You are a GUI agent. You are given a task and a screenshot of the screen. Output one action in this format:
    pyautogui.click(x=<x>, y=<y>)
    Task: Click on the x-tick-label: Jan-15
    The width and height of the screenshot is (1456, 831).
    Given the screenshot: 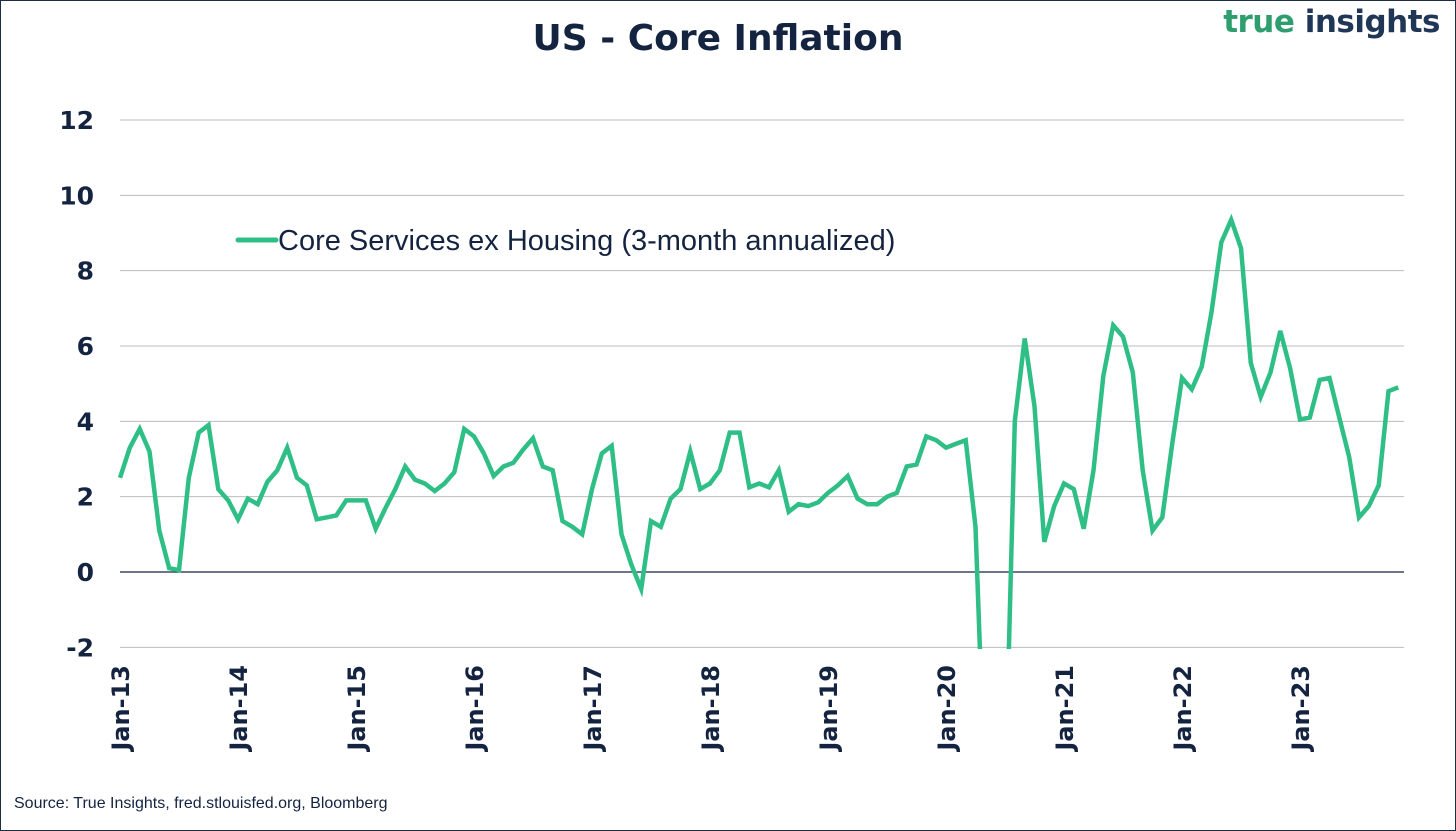 What is the action you would take?
    pyautogui.click(x=357, y=709)
    